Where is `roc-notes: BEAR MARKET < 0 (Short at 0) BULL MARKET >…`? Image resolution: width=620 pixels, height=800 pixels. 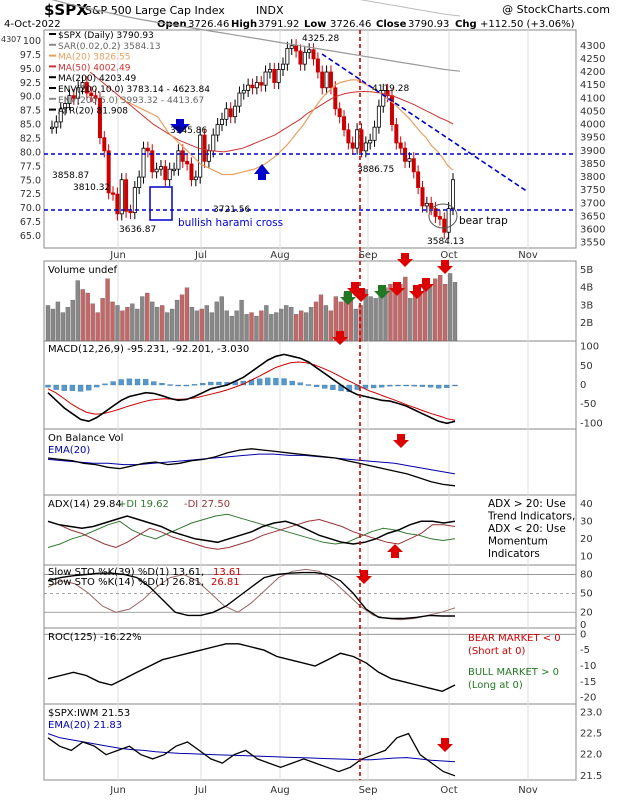 roc-notes: BEAR MARKET < 0 (Short at 0) BULL MARKET >… is located at coordinates (514, 662).